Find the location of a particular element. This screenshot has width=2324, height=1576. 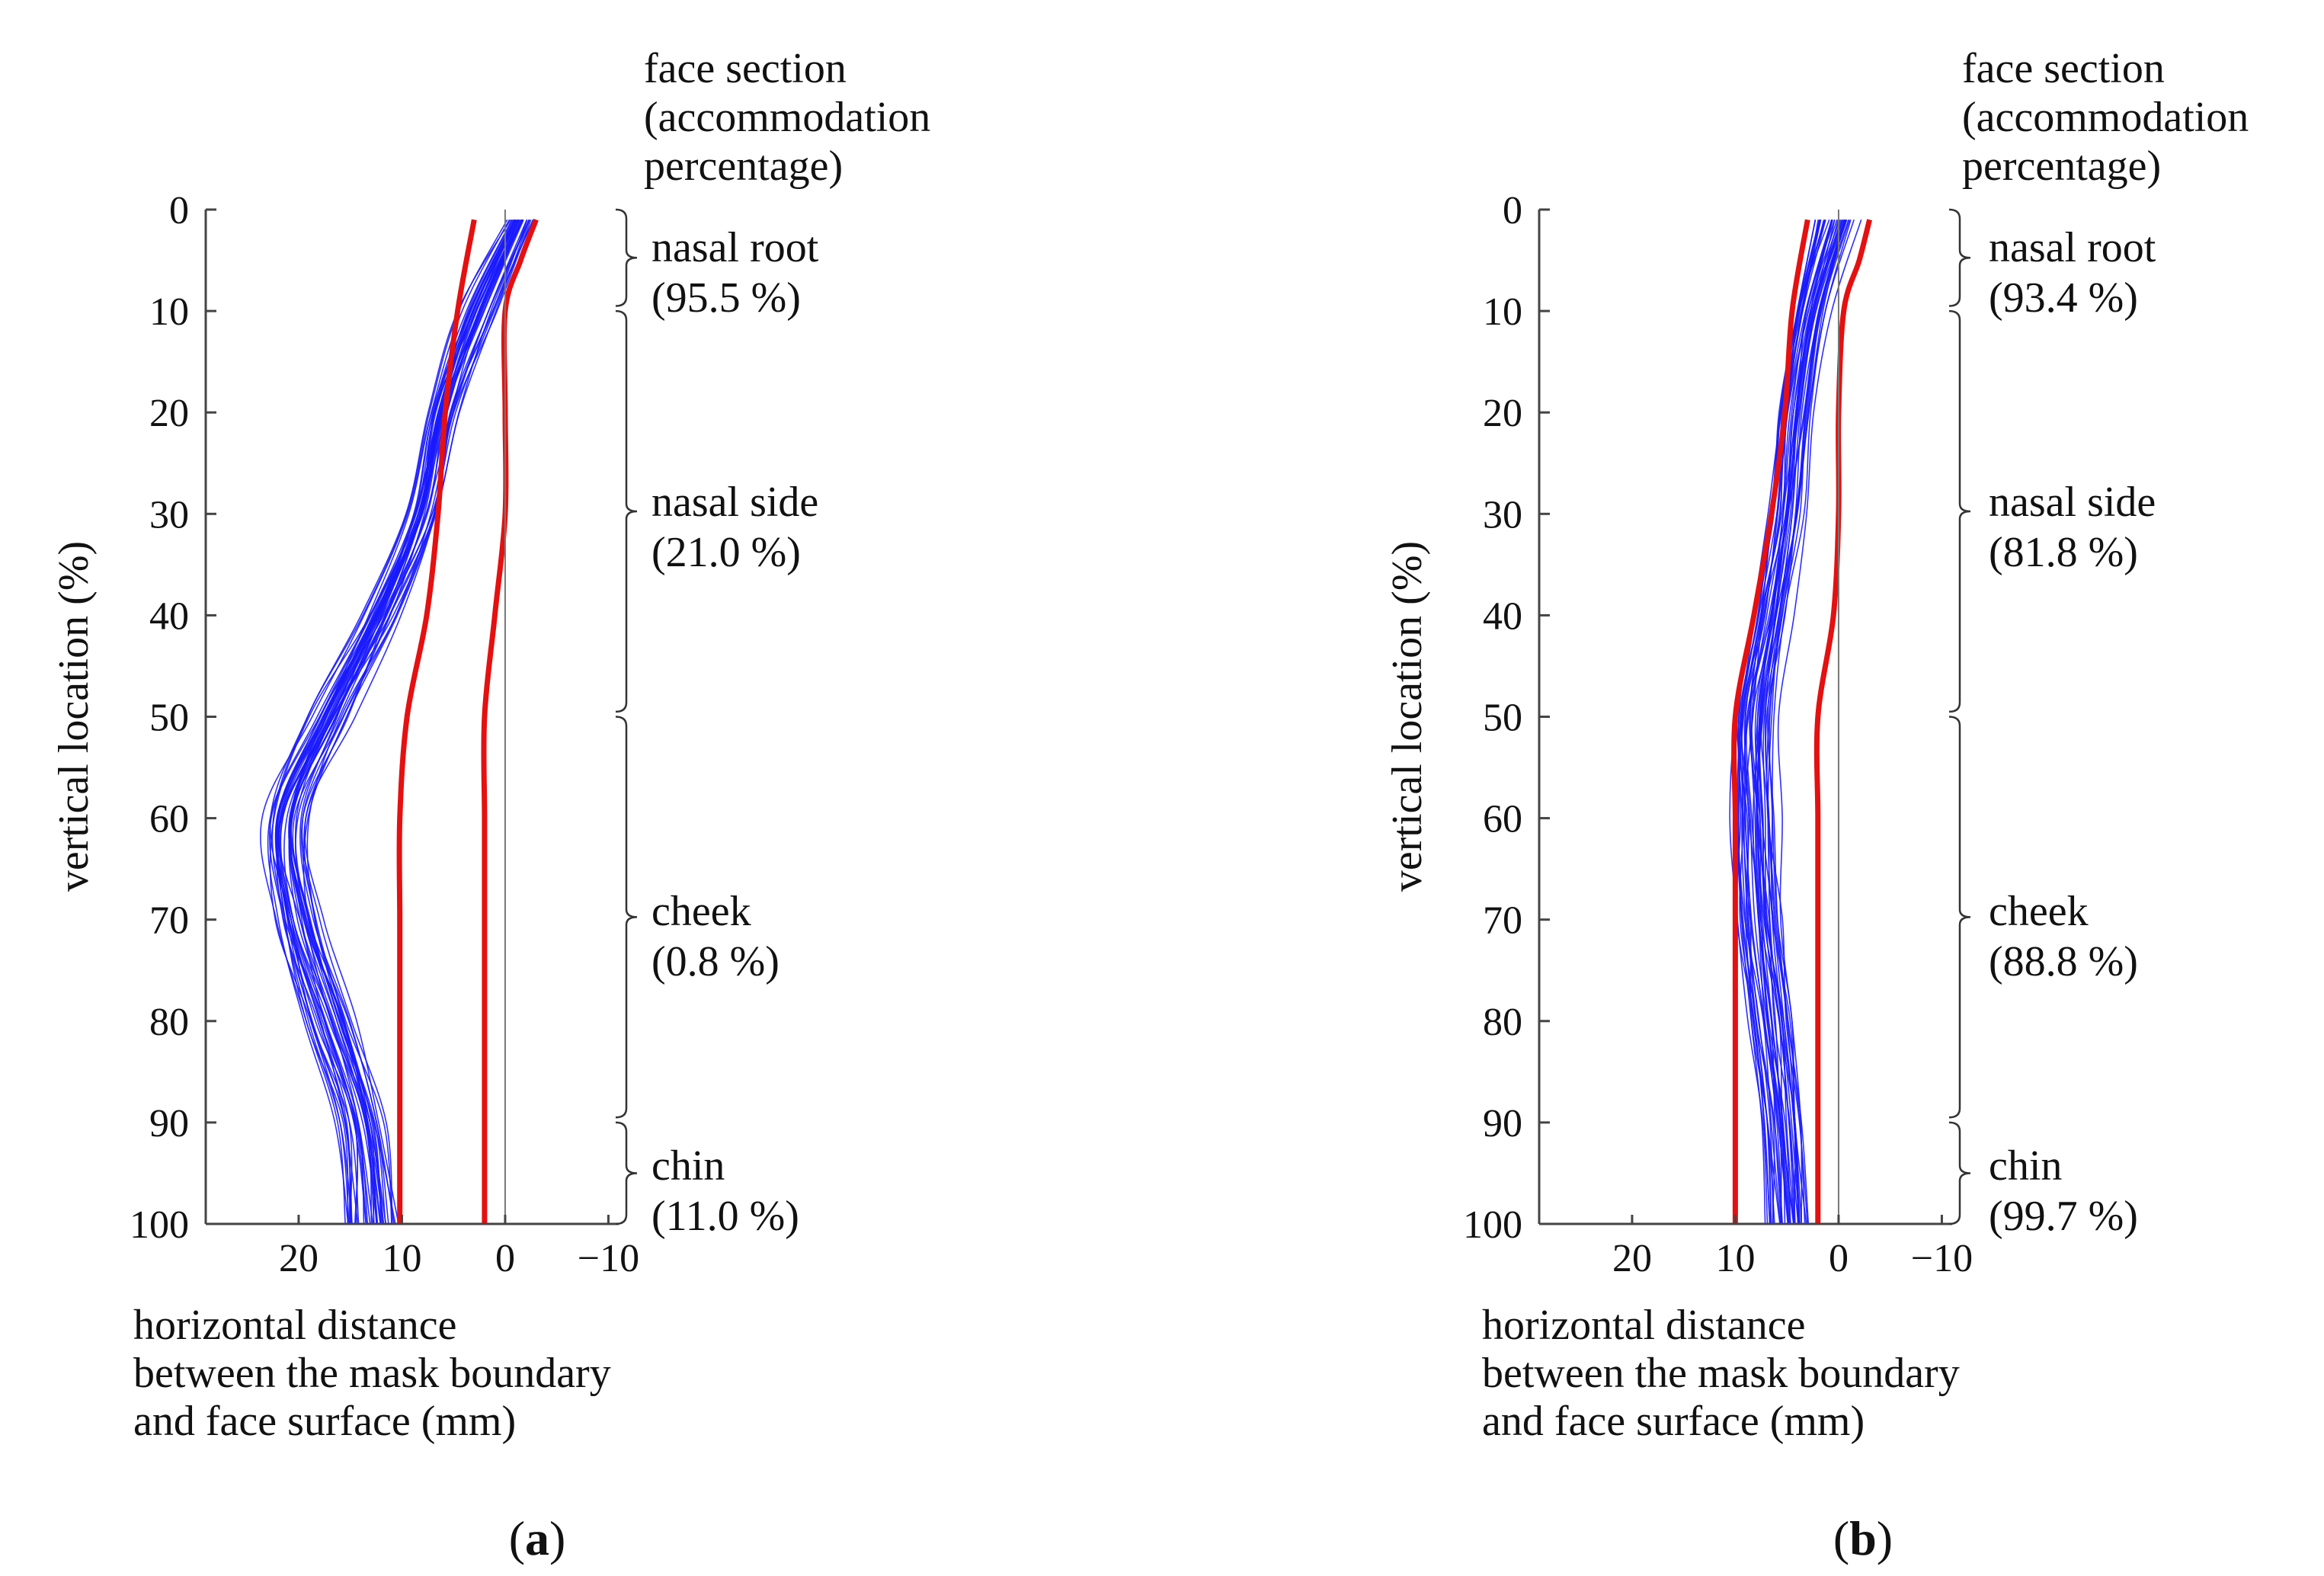

panel-a-xlabel-line-2: between the mask boundary is located at coordinates (372, 1373).